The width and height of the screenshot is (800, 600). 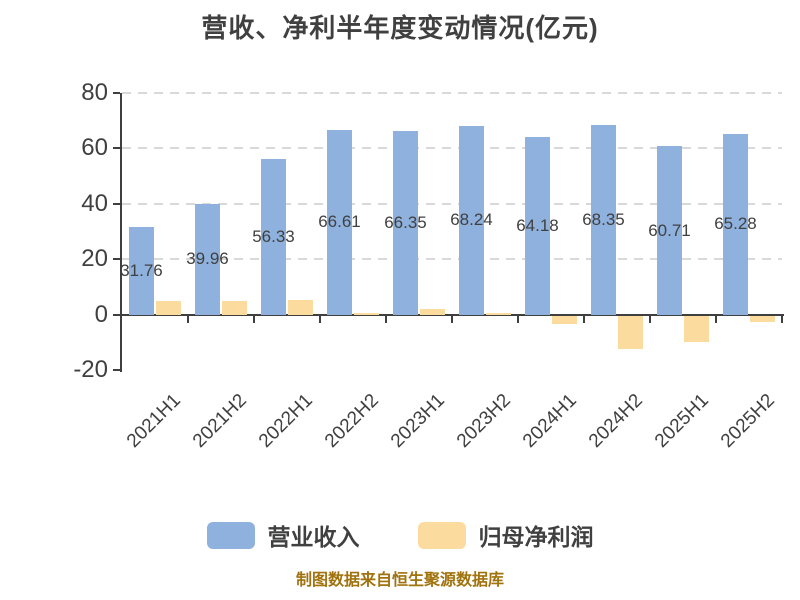 I want to click on x-axis-line, so click(x=453, y=314).